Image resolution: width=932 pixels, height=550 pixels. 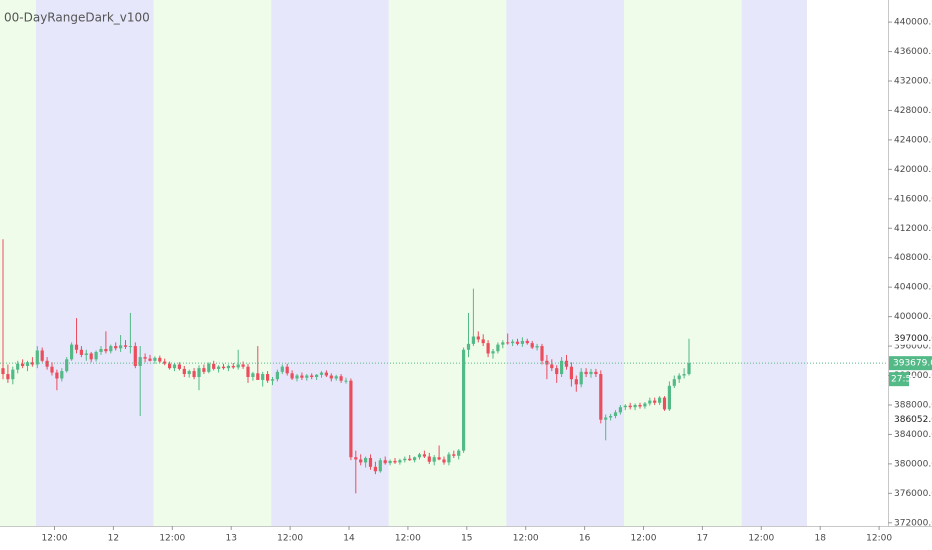 I want to click on y-tick-label: 436000.00, so click(x=913, y=52).